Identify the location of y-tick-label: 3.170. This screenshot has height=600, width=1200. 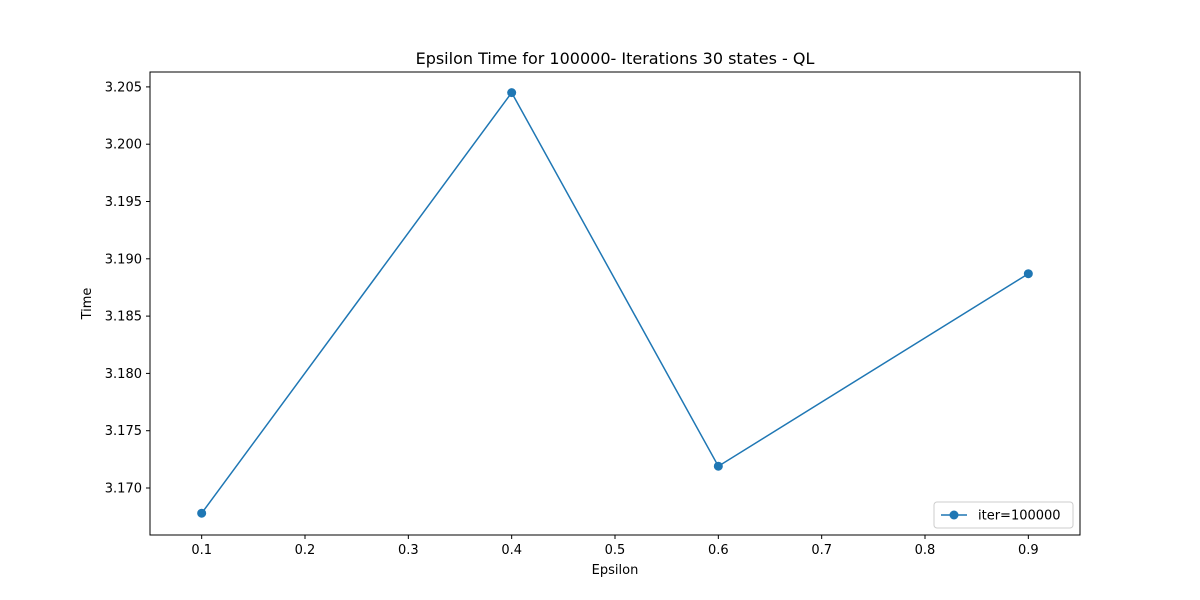
(123, 489).